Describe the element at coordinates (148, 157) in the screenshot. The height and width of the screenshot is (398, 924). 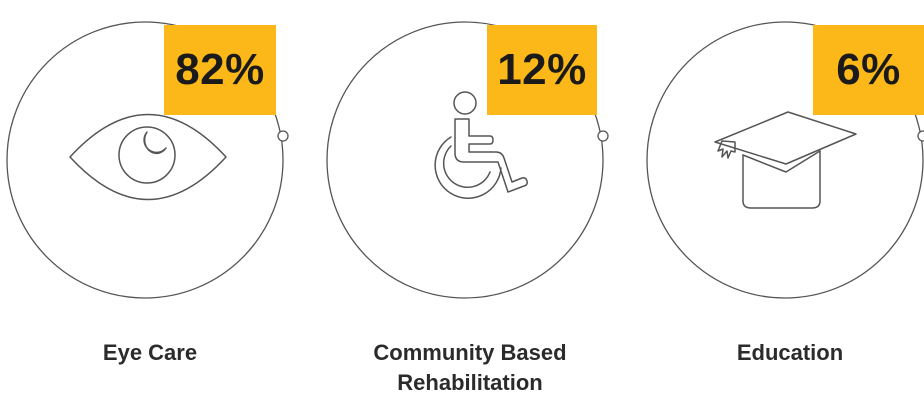
I see `eye-icon` at that location.